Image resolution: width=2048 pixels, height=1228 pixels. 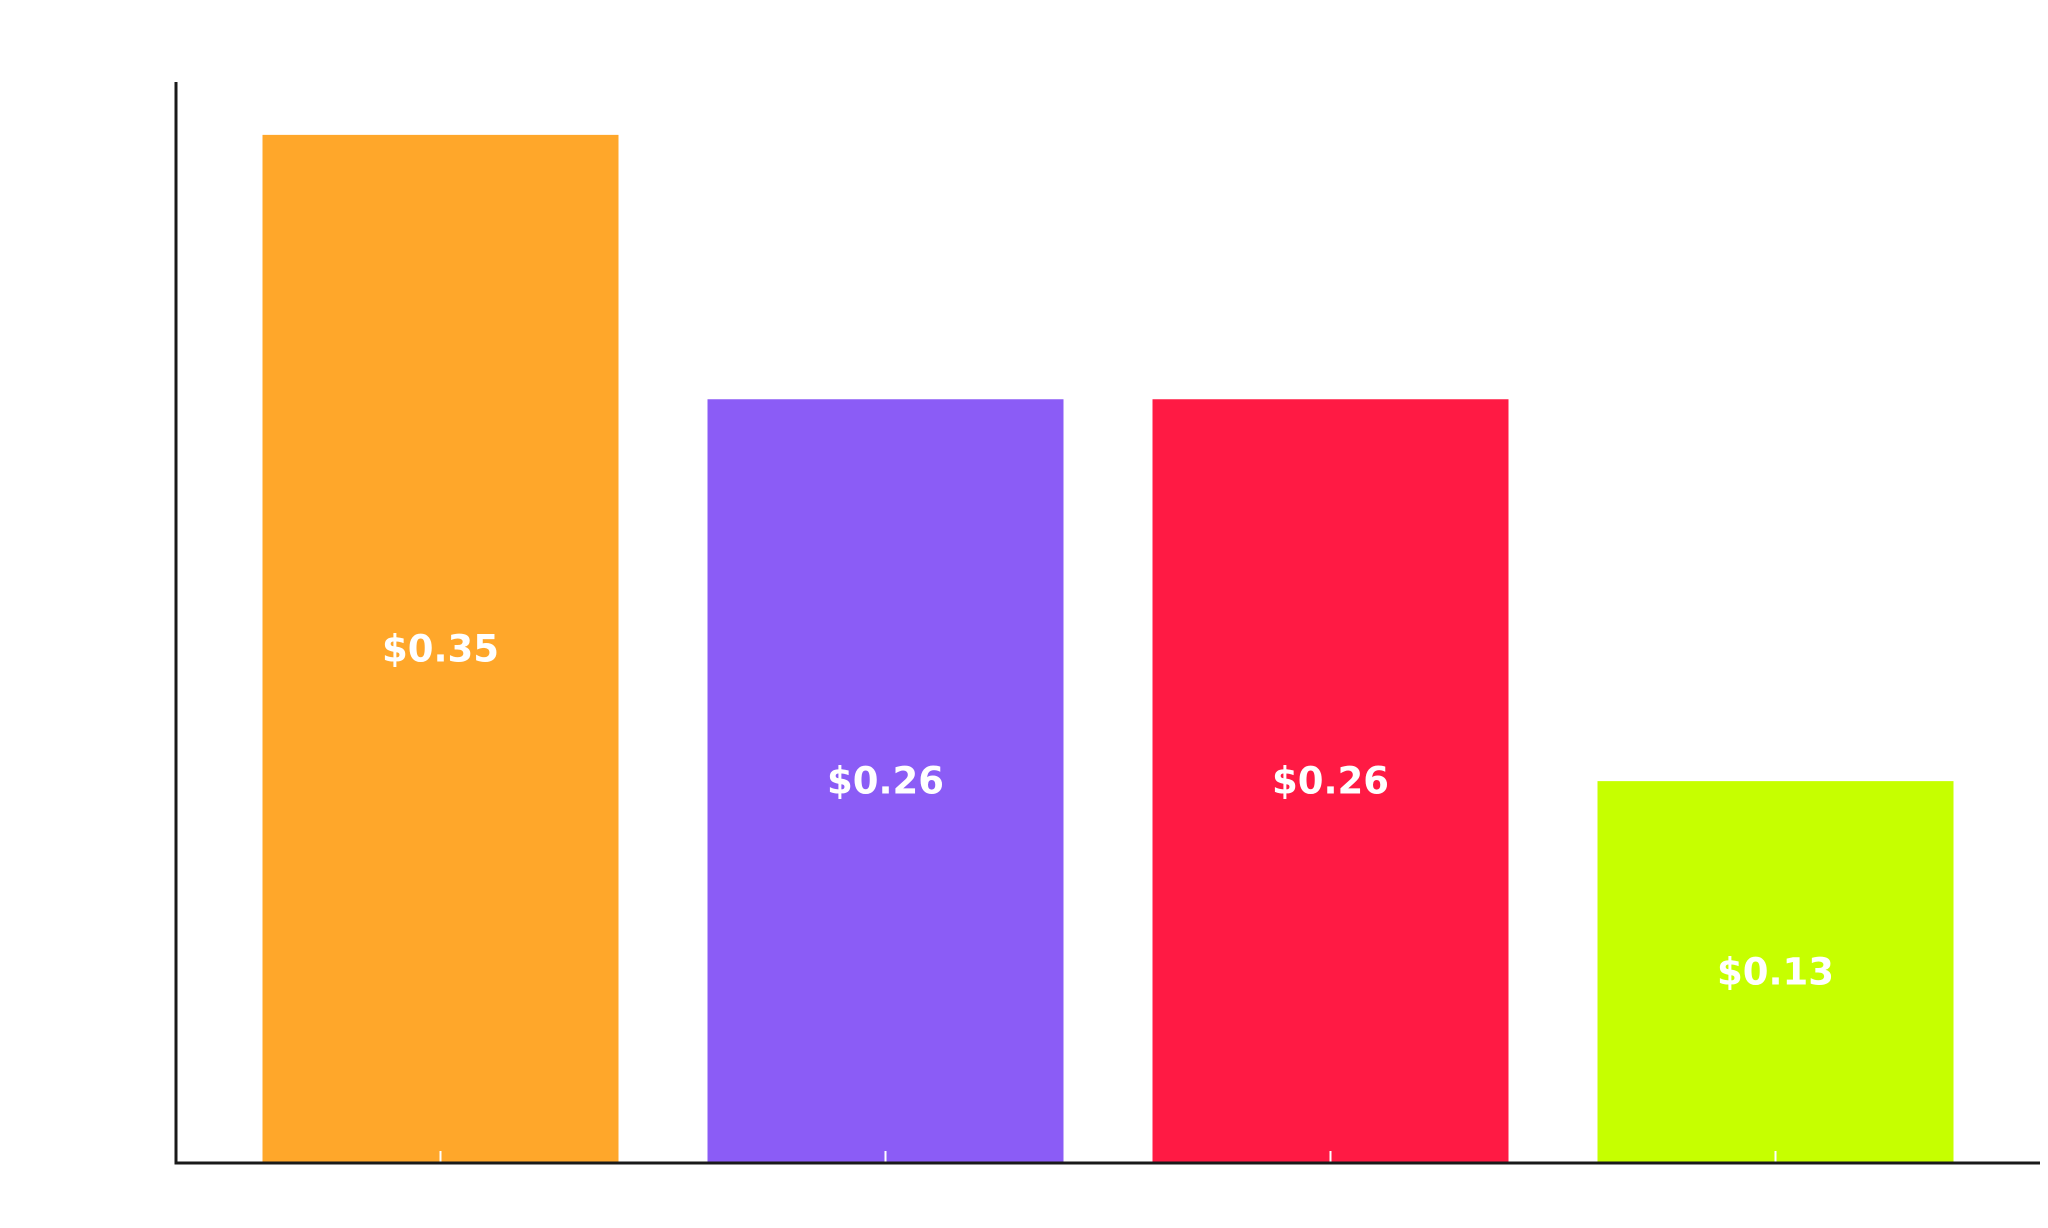 I want to click on x-axis-ticks, so click(x=1108, y=1157).